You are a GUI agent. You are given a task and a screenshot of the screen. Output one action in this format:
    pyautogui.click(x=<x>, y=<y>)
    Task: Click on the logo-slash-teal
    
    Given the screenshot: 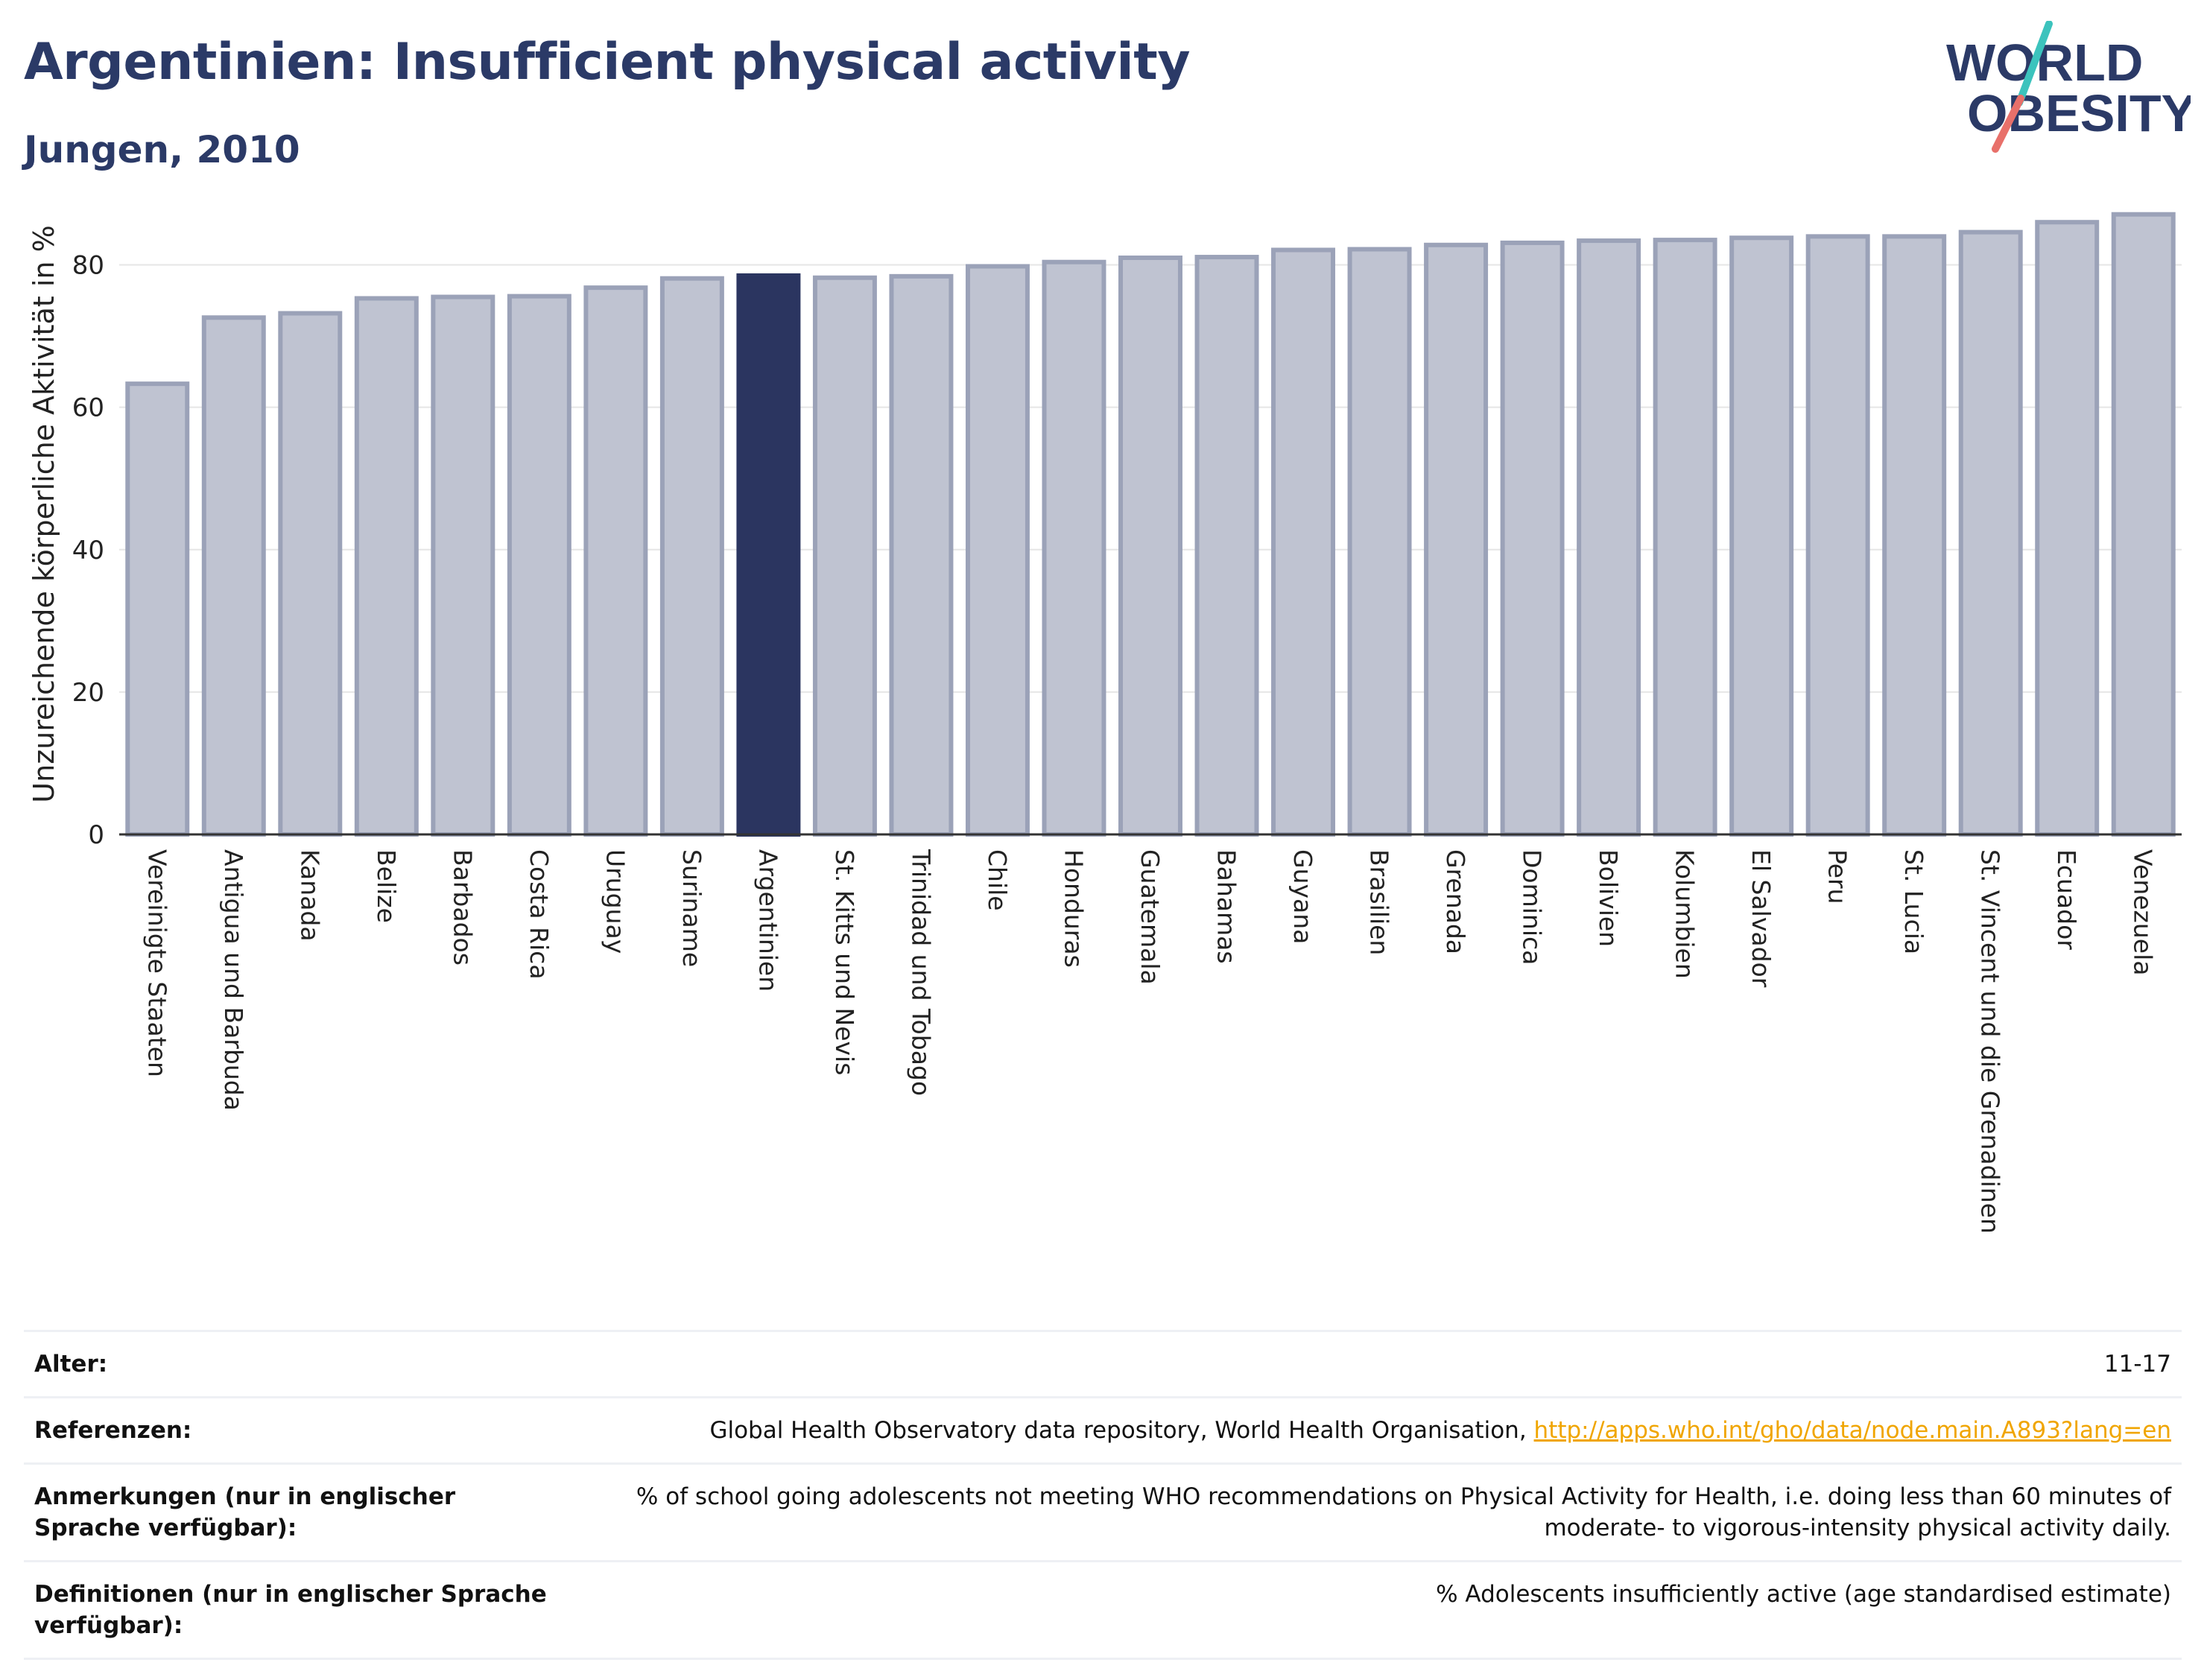 What is the action you would take?
    pyautogui.click(x=2034, y=63)
    